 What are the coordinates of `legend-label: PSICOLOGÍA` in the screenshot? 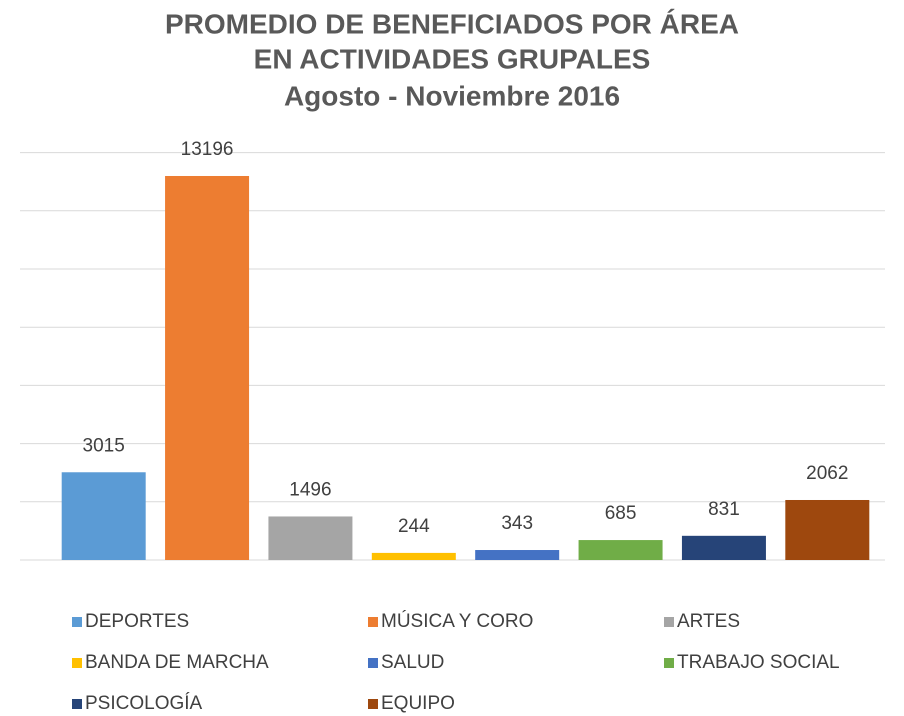 It's located at (144, 703).